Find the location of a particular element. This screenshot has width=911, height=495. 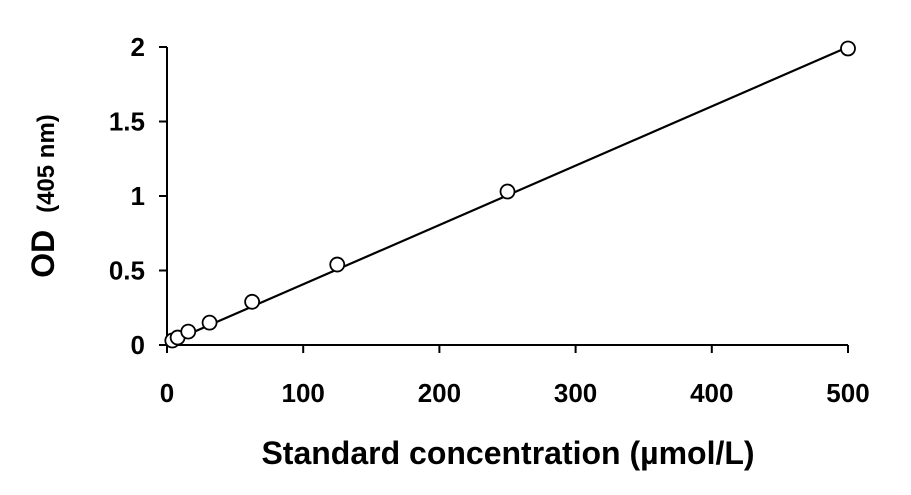

y-ticks: 0 0.5 1 1.5 2 is located at coordinates (138, 196).